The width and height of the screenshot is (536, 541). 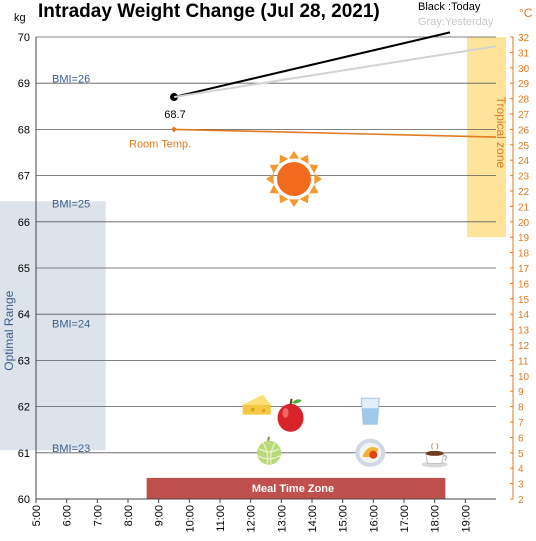 What do you see at coordinates (290, 415) in the screenshot?
I see `apple-icon` at bounding box center [290, 415].